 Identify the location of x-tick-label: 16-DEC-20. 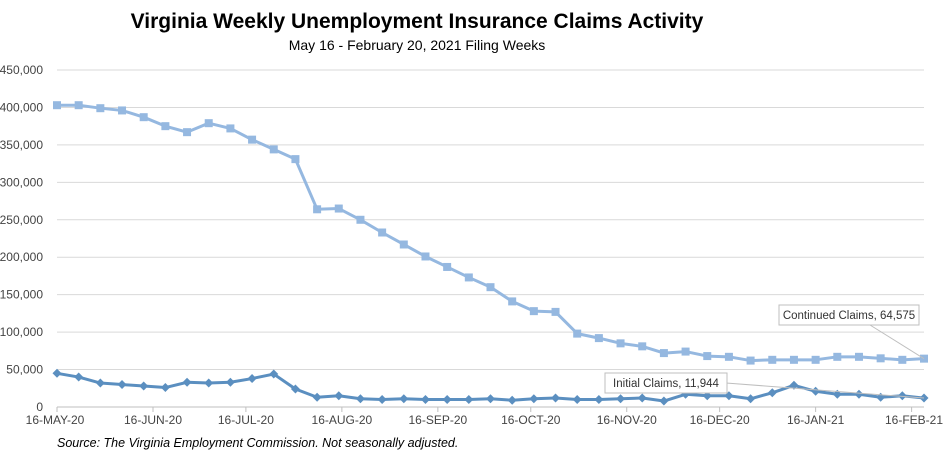
(720, 420).